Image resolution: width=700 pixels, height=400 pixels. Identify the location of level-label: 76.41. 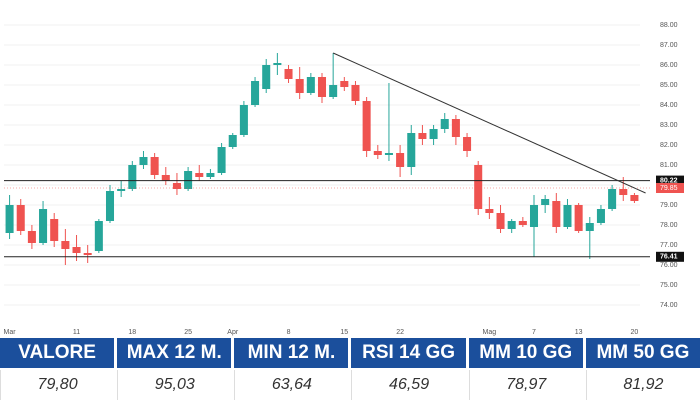
(669, 257).